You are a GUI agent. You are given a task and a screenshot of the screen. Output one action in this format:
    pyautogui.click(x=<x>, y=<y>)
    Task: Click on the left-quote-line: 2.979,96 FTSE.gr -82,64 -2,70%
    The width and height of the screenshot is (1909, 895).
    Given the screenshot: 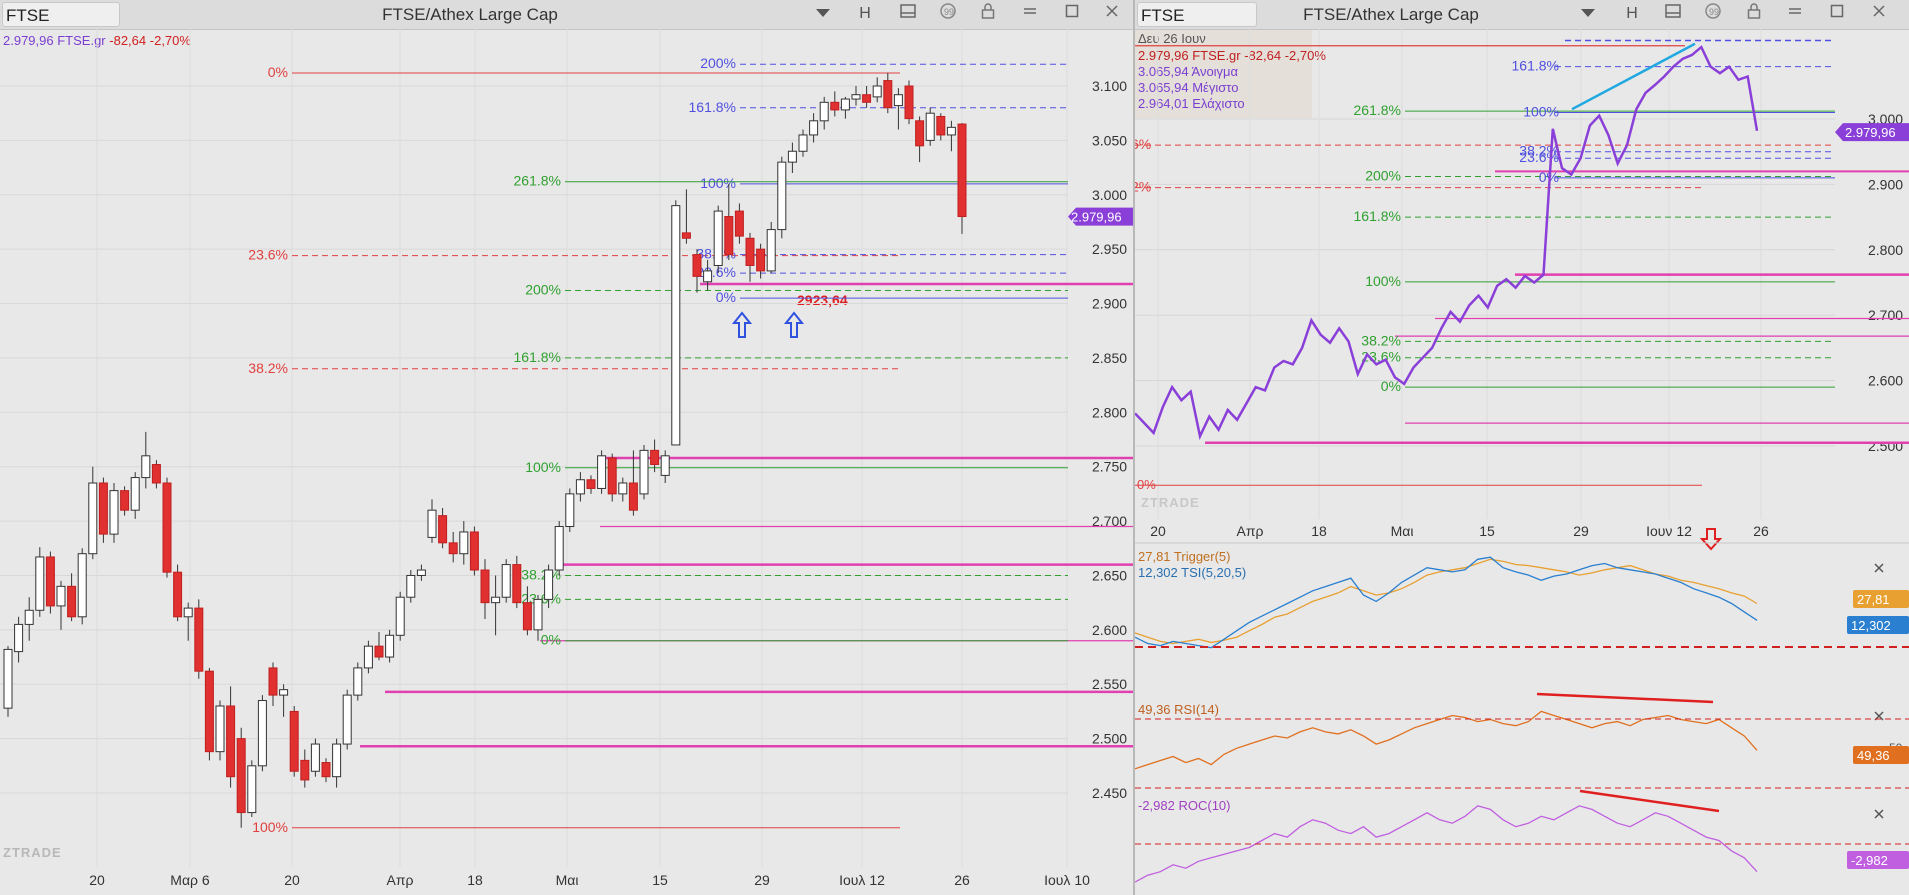 What is the action you would take?
    pyautogui.click(x=97, y=40)
    